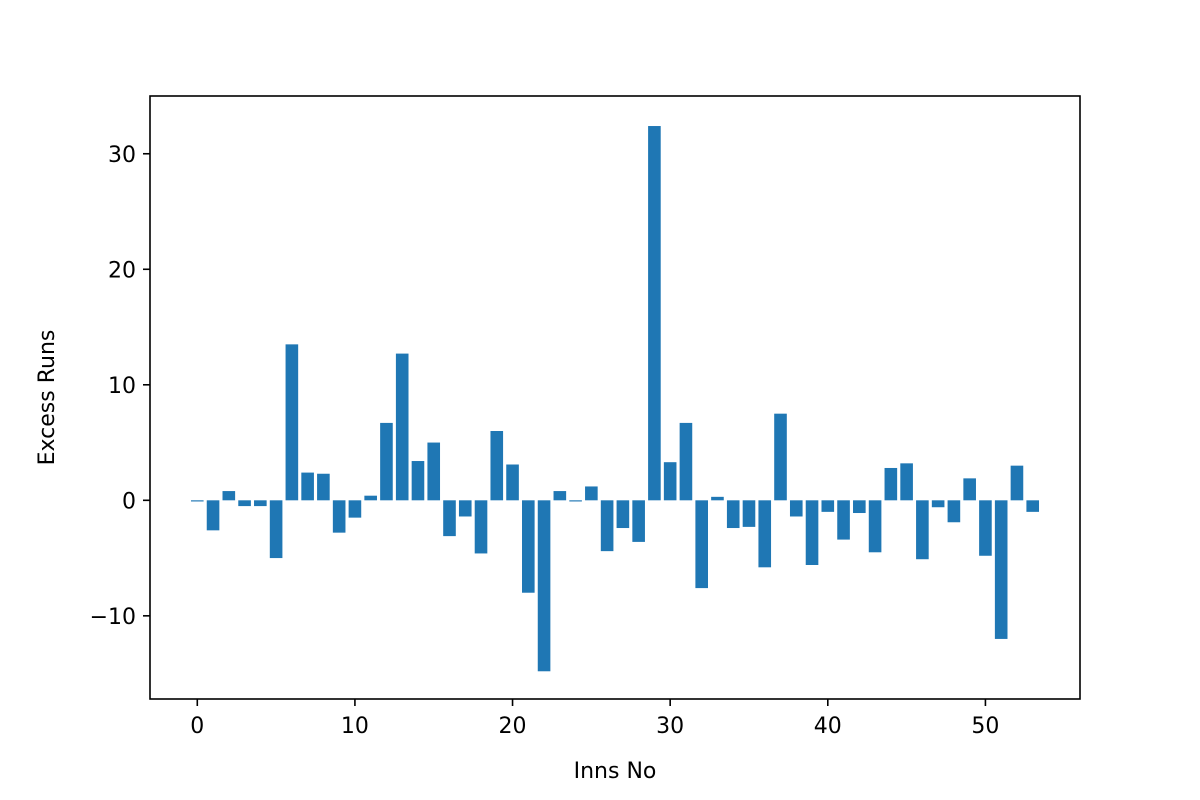 The image size is (1200, 800). What do you see at coordinates (113, 617) in the screenshot?
I see `y-tick-label: −10` at bounding box center [113, 617].